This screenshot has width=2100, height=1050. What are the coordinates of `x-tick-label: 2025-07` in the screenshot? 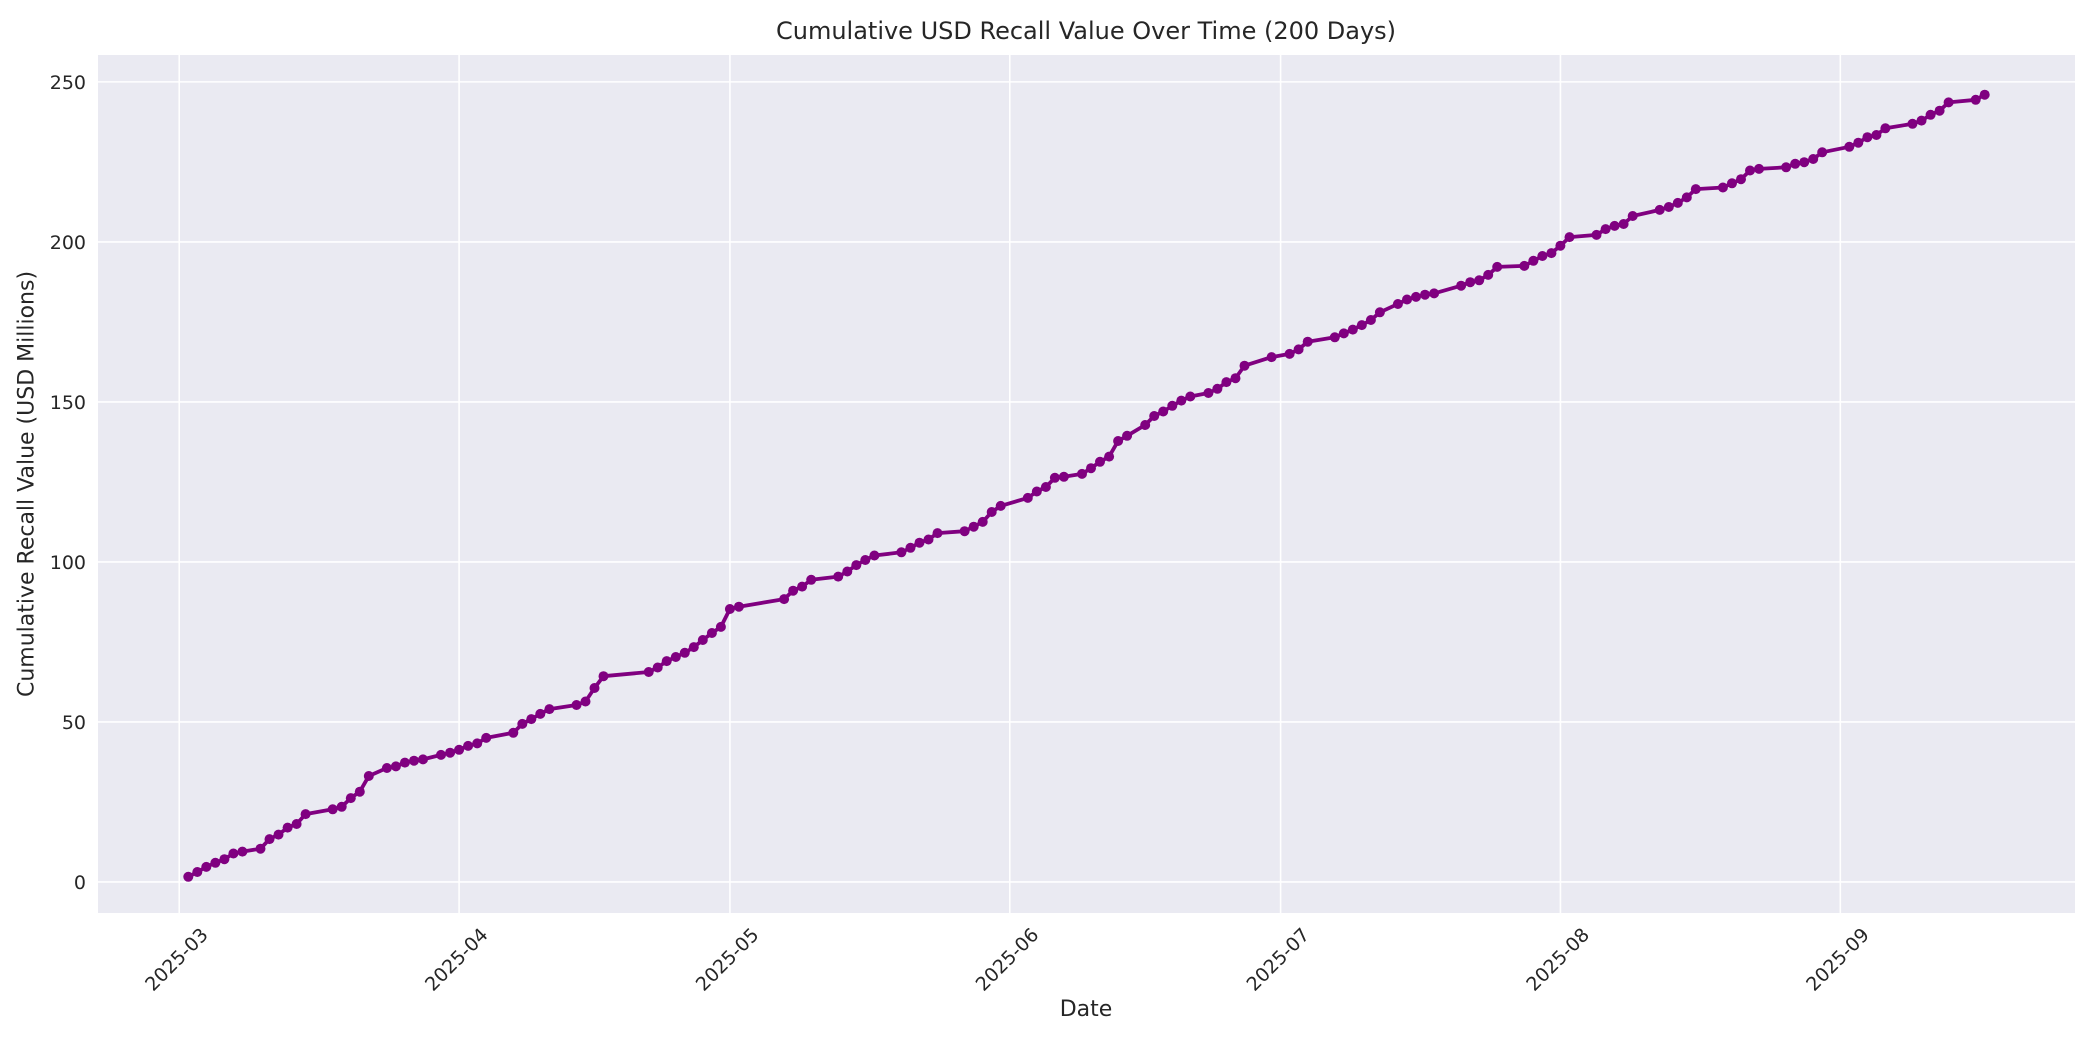 It's located at (1278, 960).